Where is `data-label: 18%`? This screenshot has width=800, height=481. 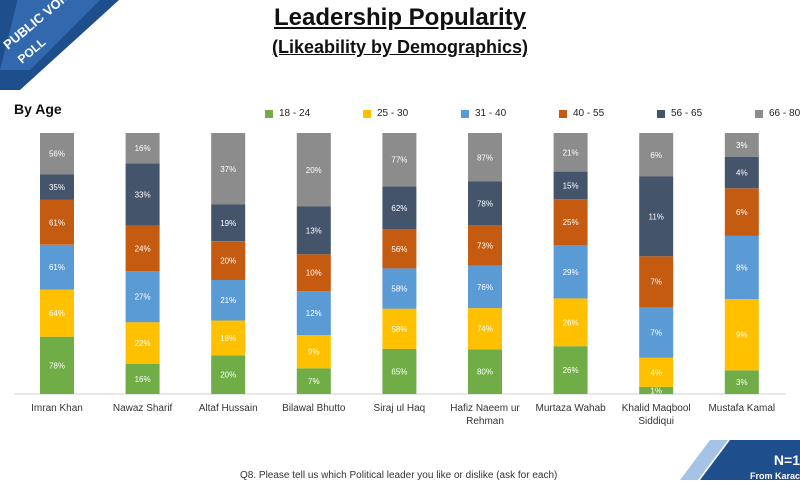 data-label: 18% is located at coordinates (228, 338).